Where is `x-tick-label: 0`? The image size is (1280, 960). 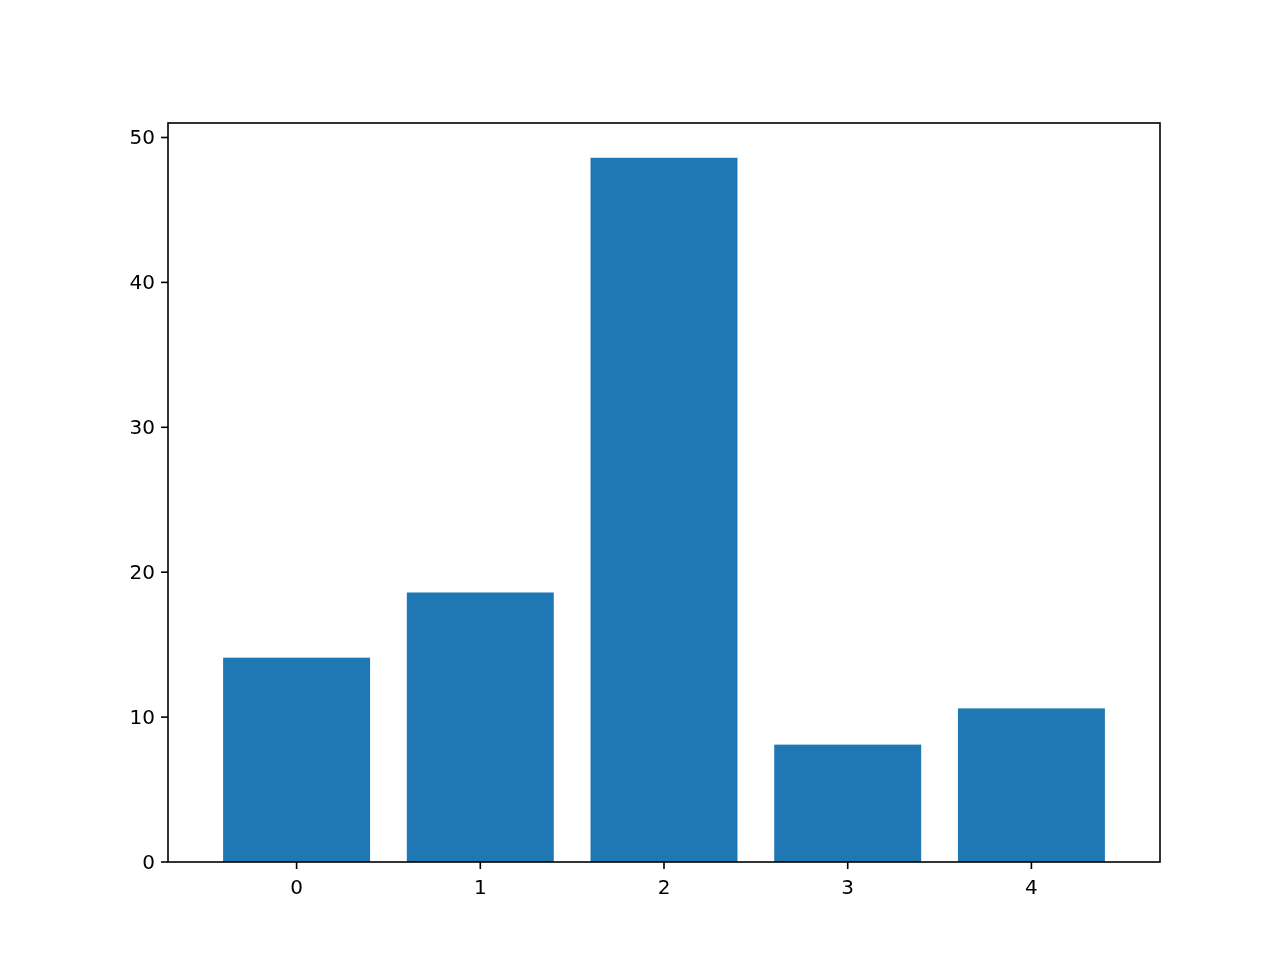 x-tick-label: 0 is located at coordinates (296, 887).